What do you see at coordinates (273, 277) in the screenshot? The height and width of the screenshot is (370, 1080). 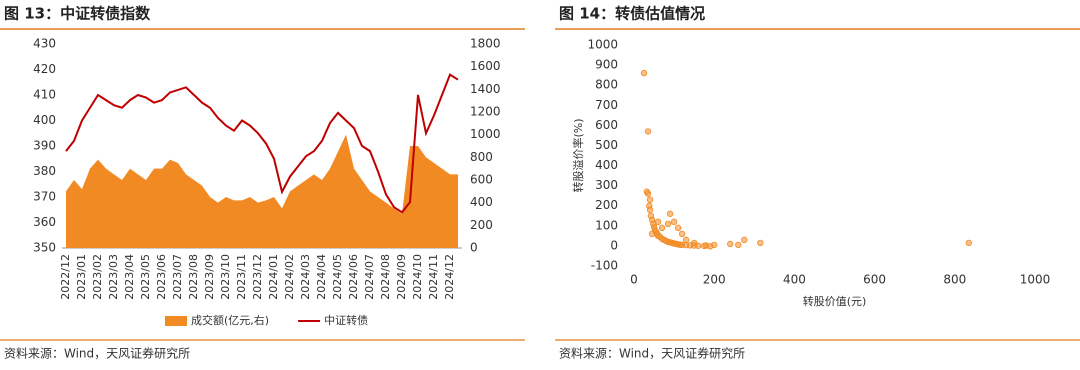 I see `x-tick-label: 2024/01` at bounding box center [273, 277].